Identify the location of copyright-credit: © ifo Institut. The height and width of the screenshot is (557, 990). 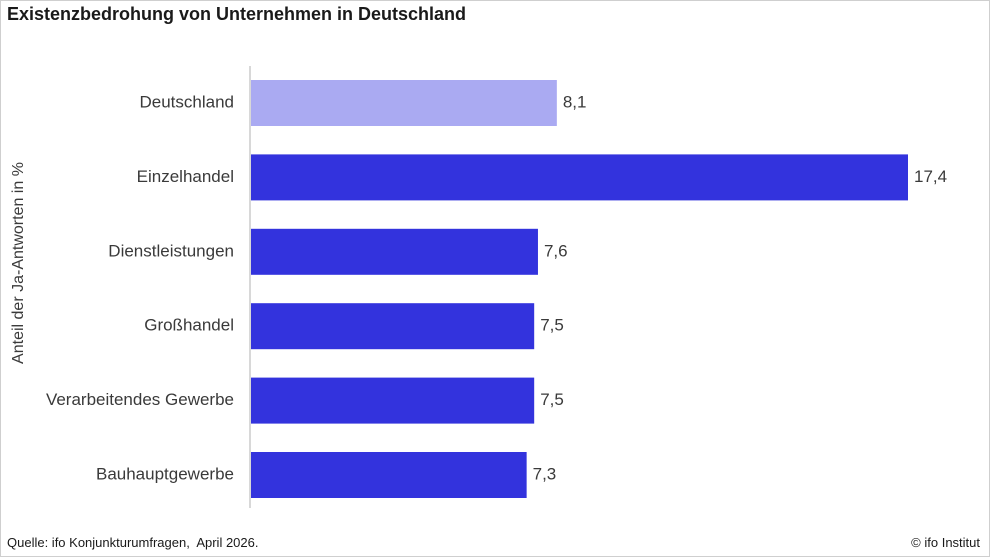
(945, 542).